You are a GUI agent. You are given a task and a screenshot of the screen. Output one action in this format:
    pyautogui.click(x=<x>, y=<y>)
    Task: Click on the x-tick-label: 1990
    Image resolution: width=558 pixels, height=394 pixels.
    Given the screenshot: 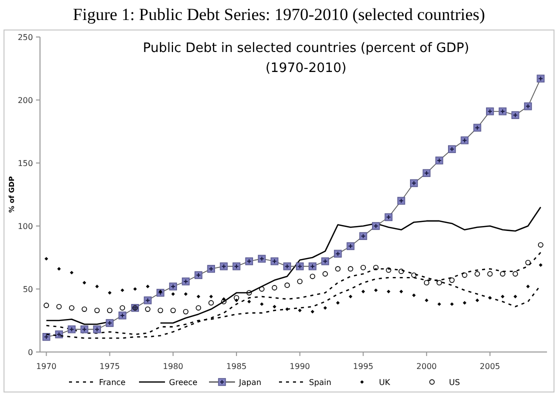 What is the action you would take?
    pyautogui.click(x=300, y=366)
    